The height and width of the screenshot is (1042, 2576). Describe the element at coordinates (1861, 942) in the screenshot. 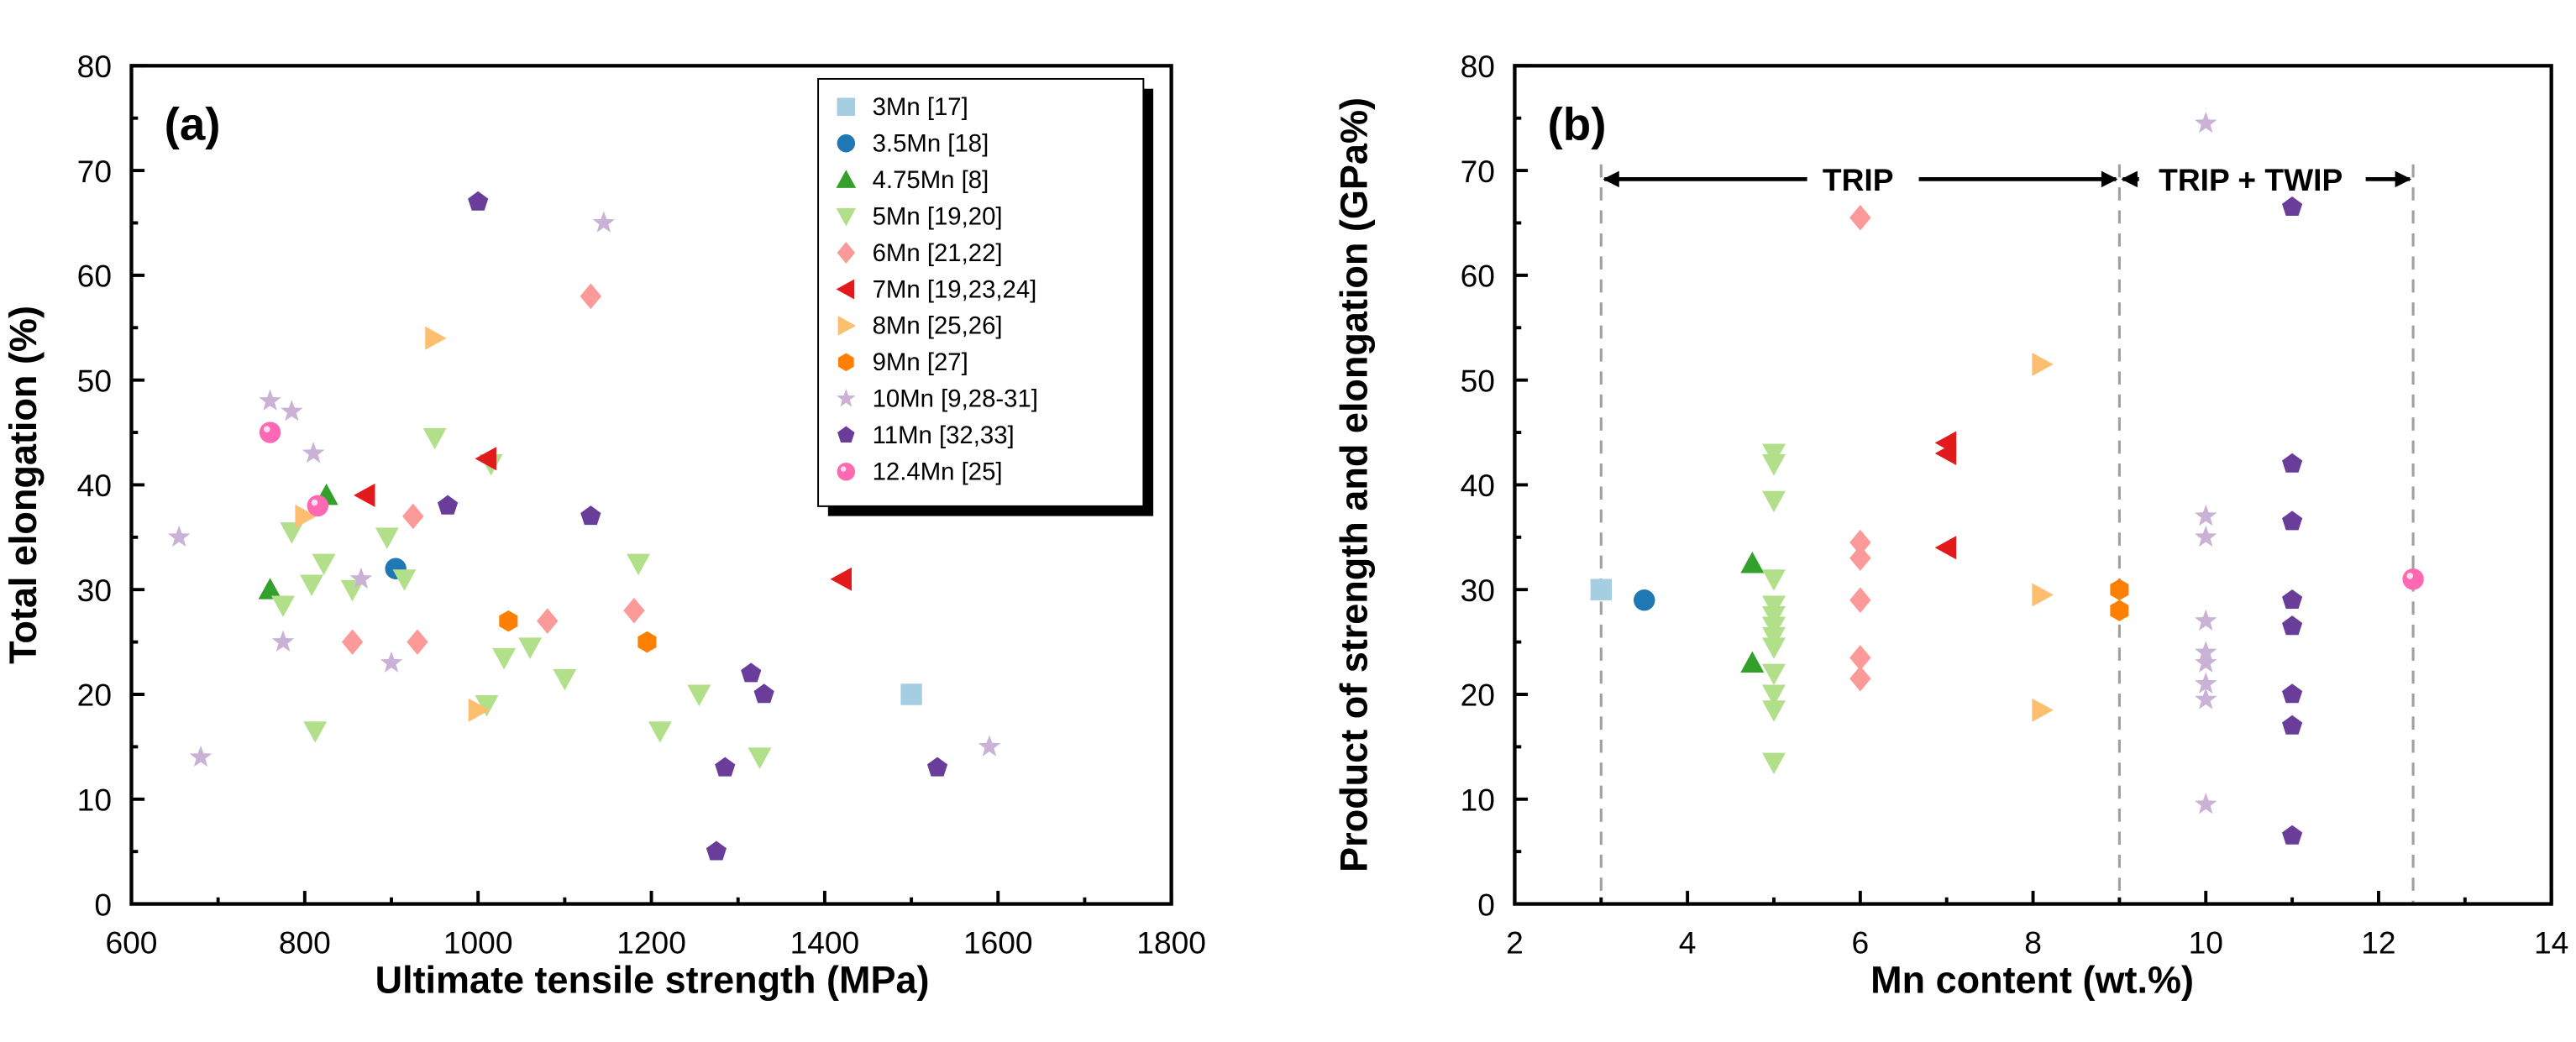

I see `x-tick-label: 6` at that location.